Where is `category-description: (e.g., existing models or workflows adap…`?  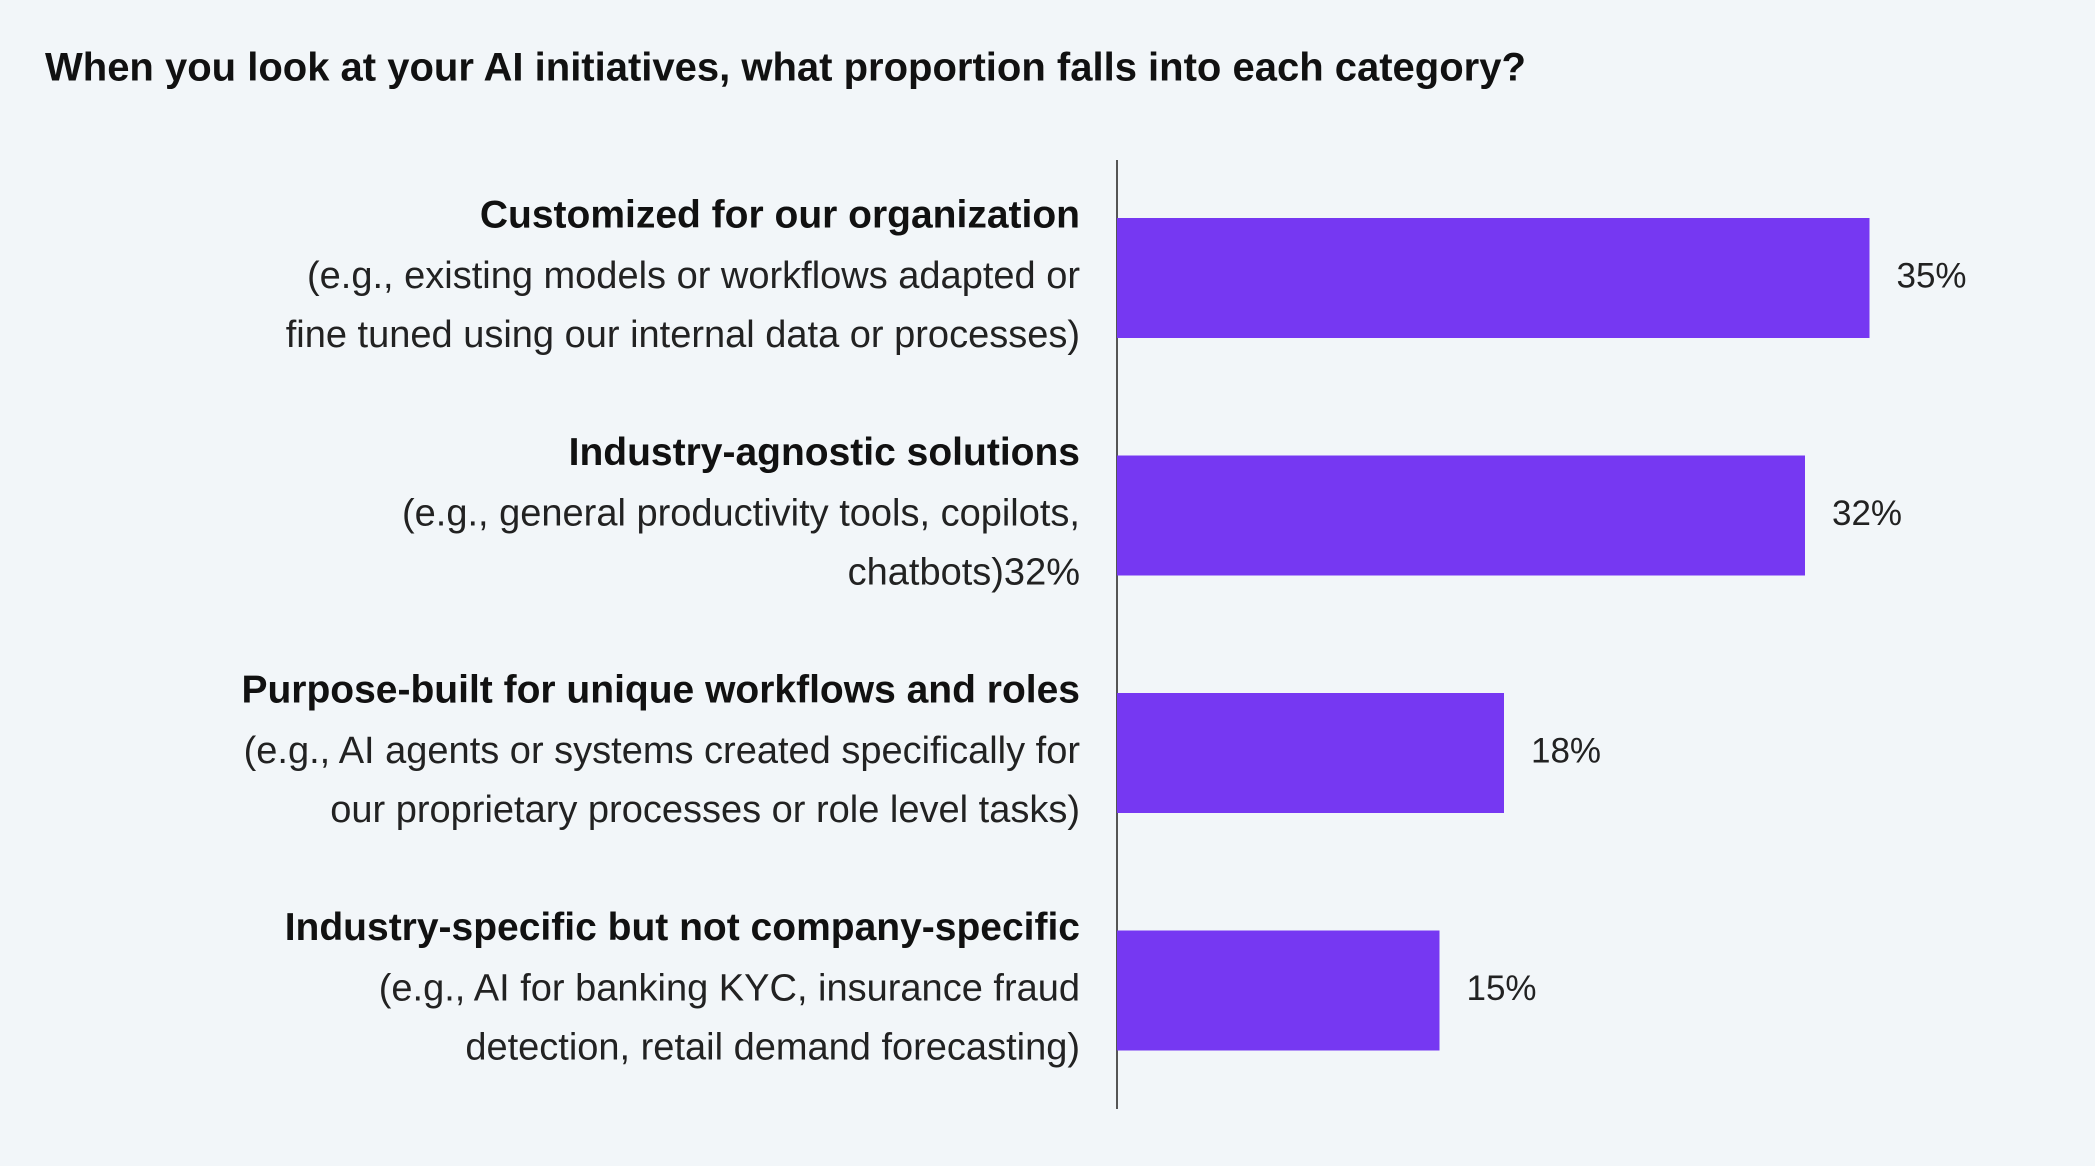 category-description: (e.g., existing models or workflows adap… is located at coordinates (693, 276).